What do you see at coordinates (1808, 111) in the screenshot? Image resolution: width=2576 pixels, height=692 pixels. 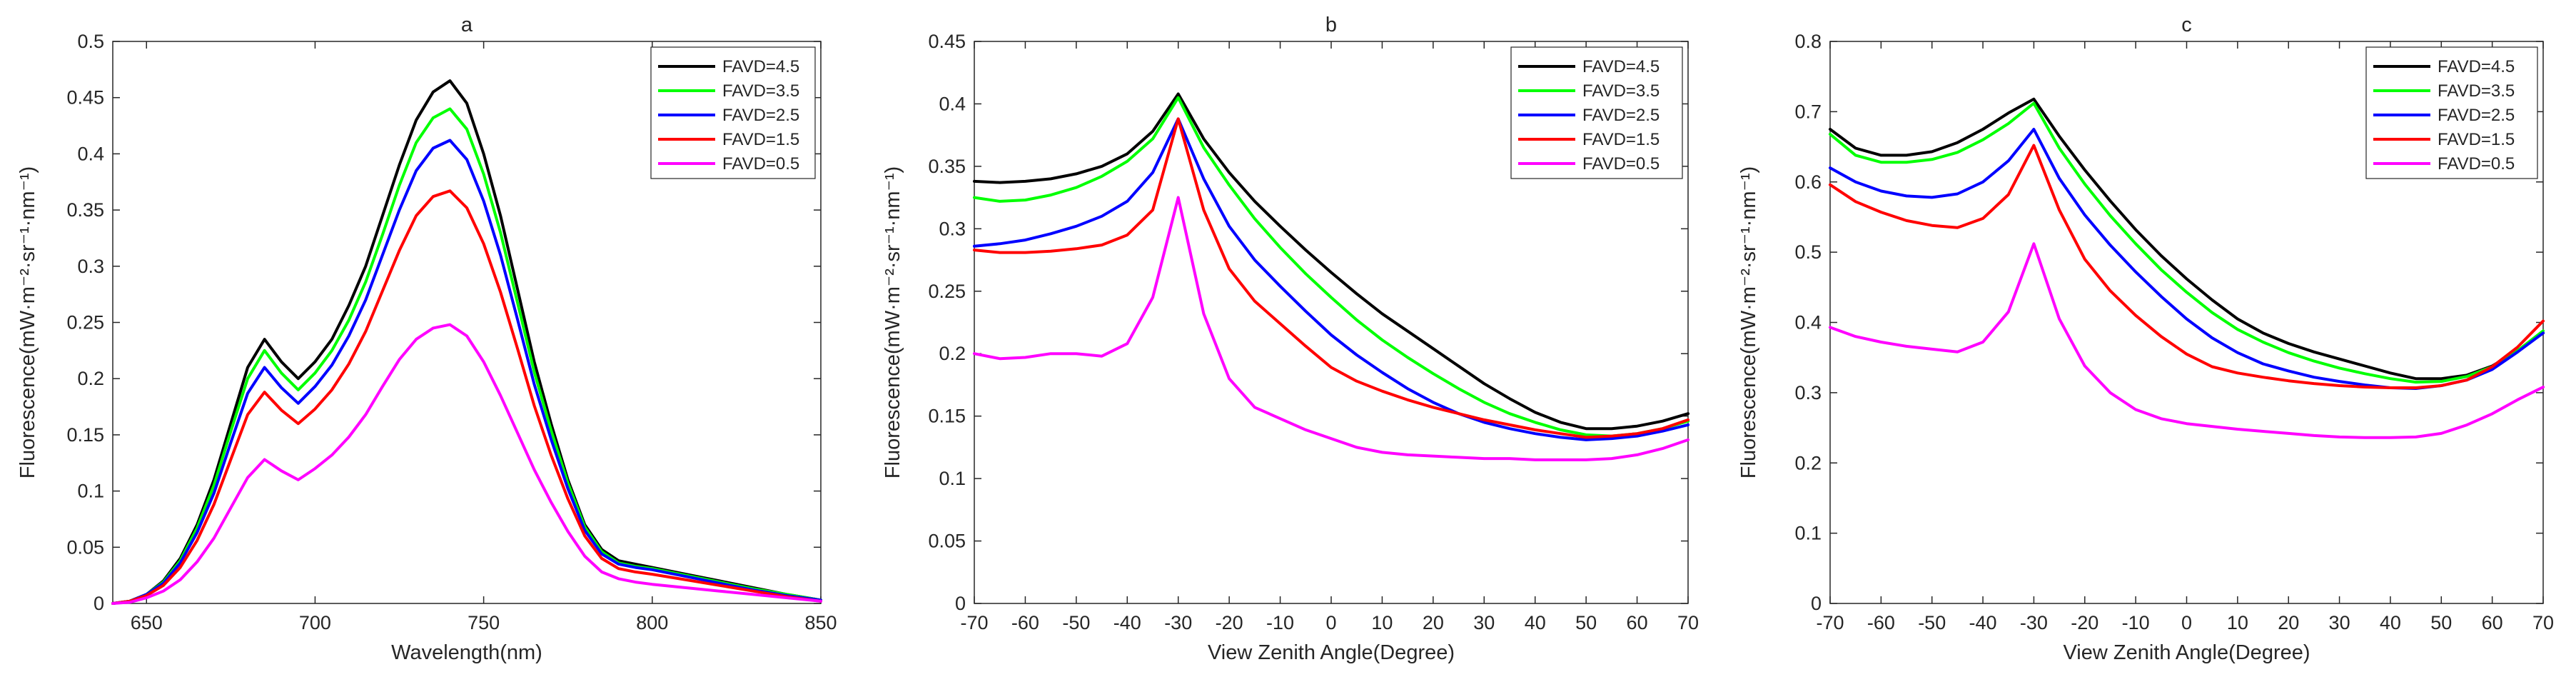 I see `y-tick-label: 0.7` at bounding box center [1808, 111].